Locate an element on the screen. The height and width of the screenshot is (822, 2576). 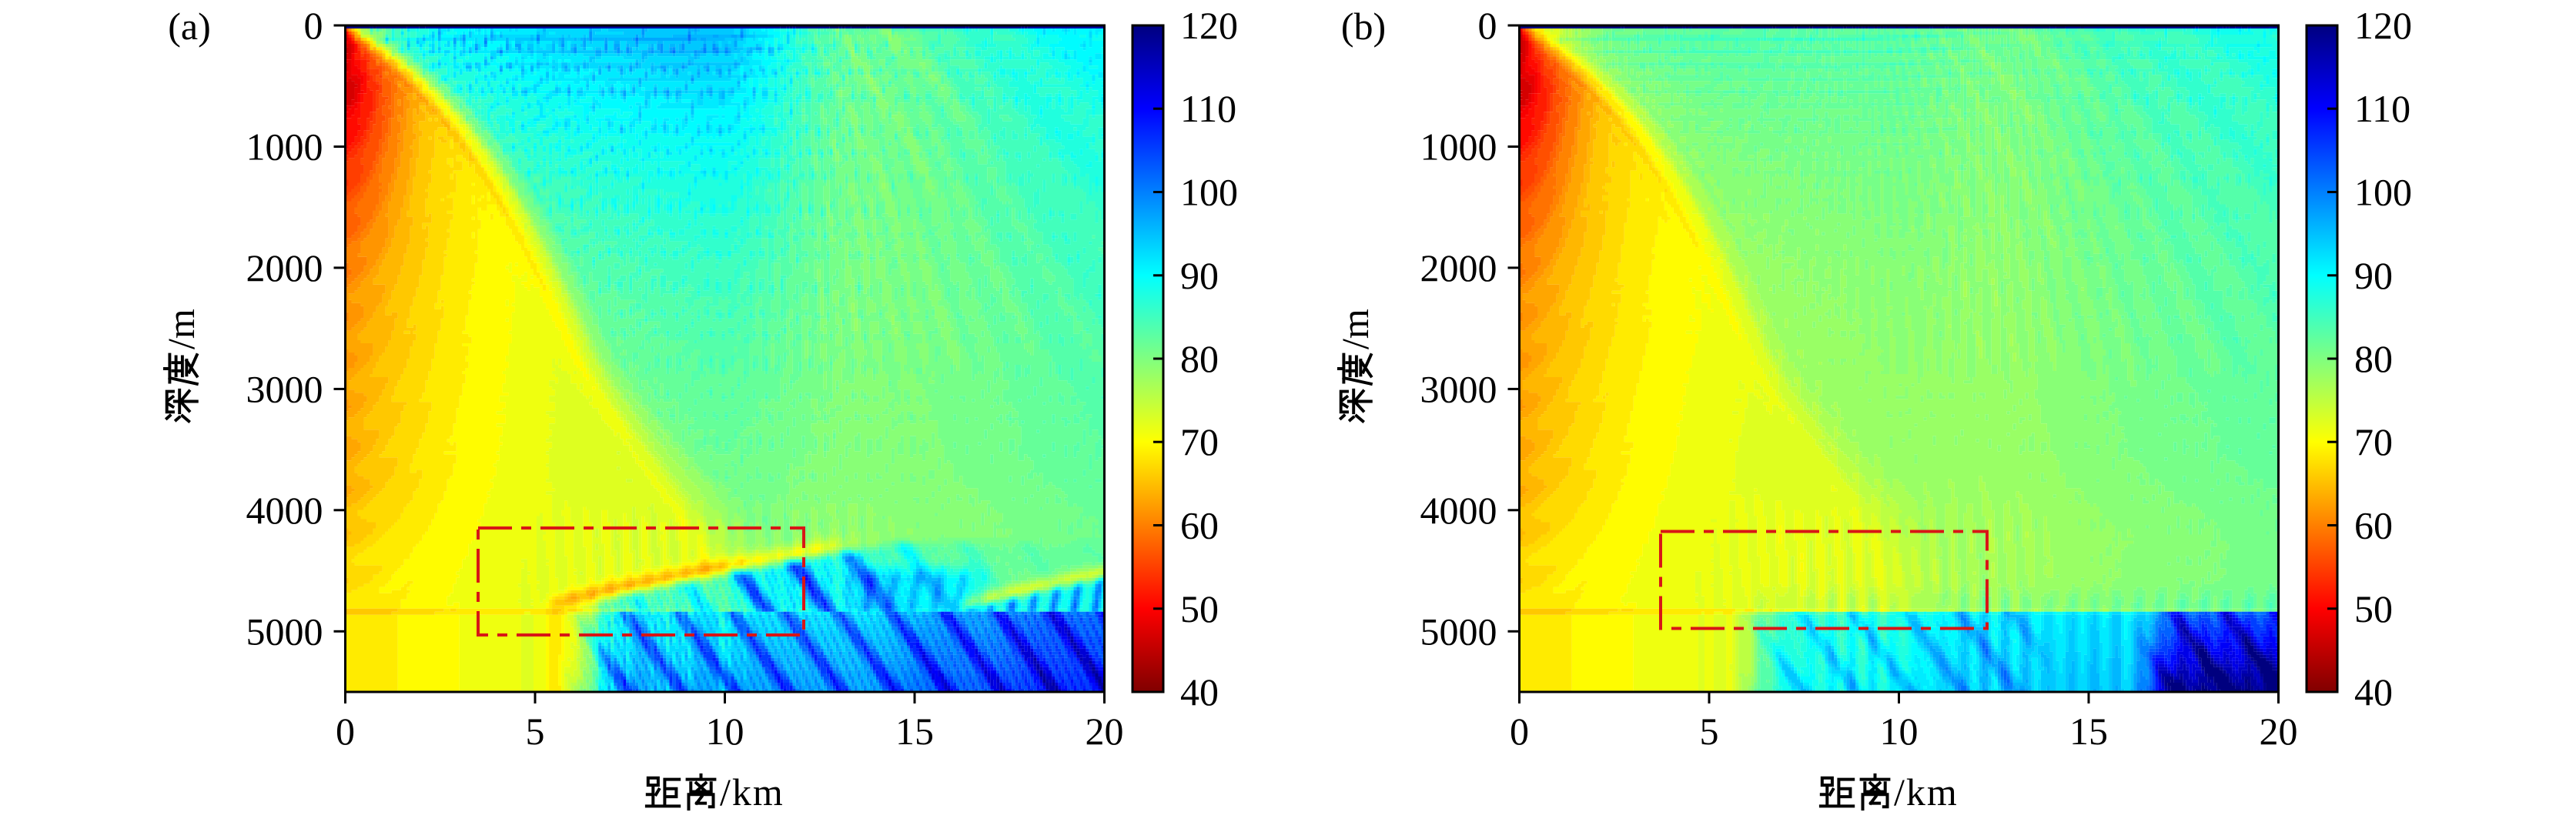
svg-text: (b) is located at coordinates (1363, 26).